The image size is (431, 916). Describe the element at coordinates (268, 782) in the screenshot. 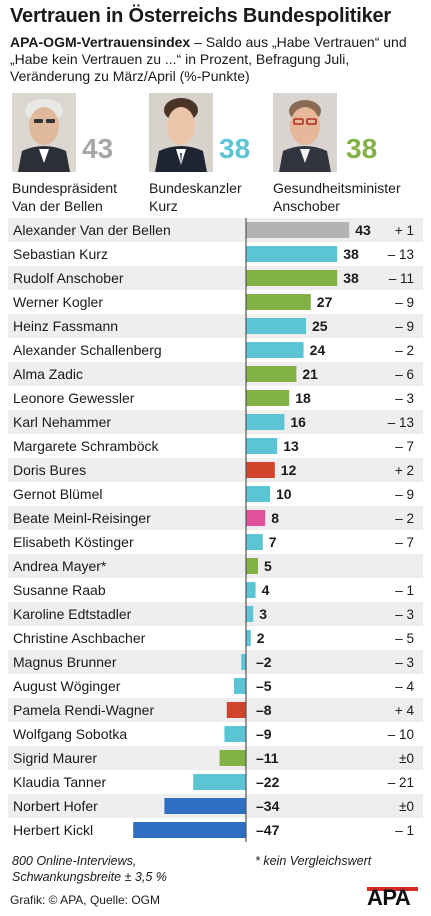

I see `value-label: –22` at that location.